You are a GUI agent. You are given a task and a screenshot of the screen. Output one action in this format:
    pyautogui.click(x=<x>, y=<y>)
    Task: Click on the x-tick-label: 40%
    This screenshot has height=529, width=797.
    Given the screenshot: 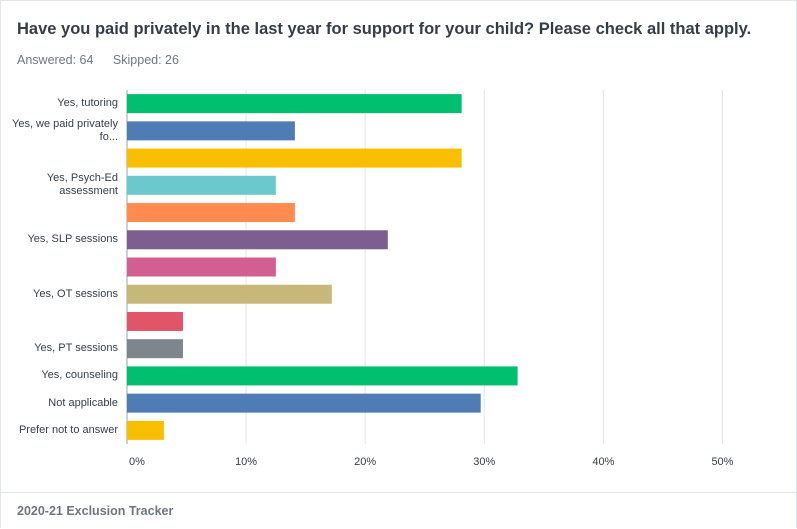 What is the action you would take?
    pyautogui.click(x=603, y=462)
    